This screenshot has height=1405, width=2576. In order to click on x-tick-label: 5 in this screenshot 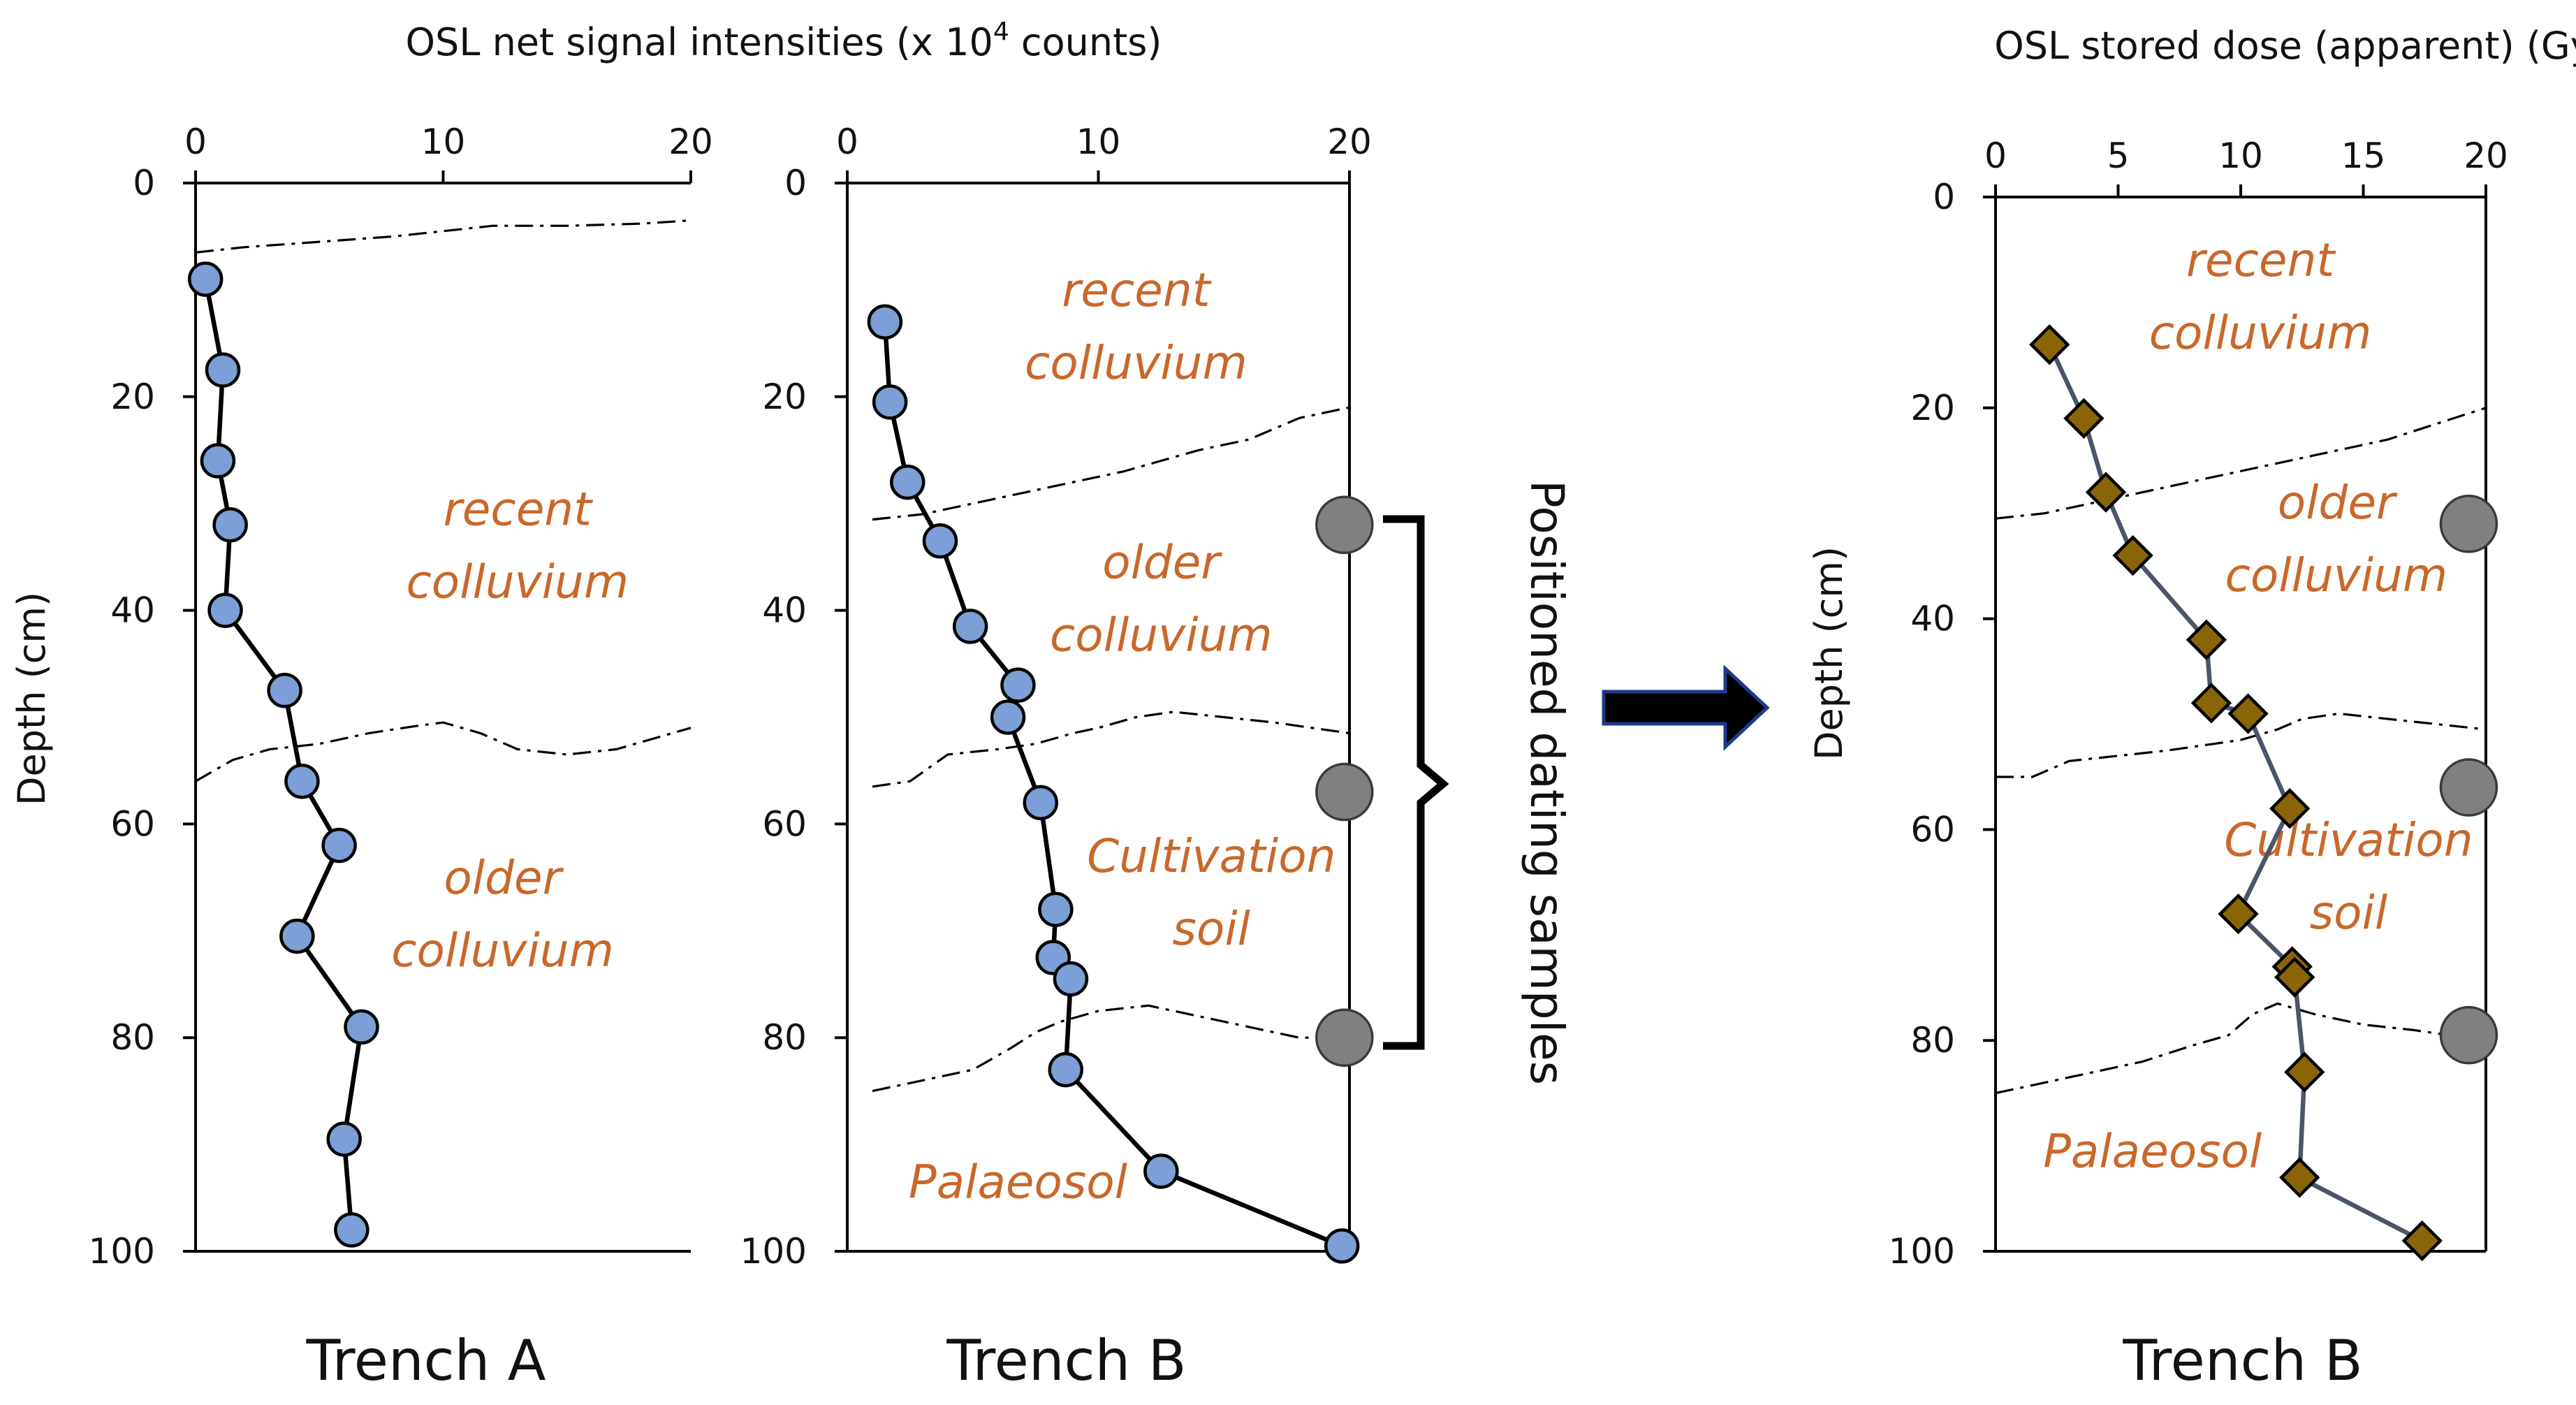, I will do `click(2118, 156)`.